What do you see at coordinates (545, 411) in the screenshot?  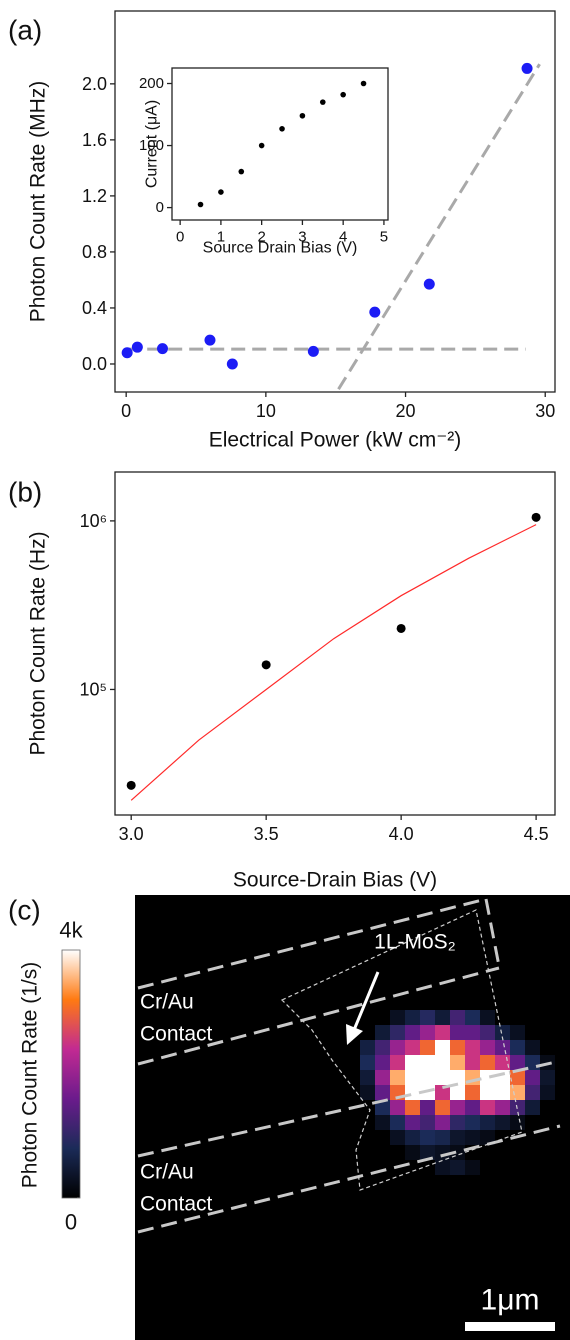 I see `x-tick-label: 30` at bounding box center [545, 411].